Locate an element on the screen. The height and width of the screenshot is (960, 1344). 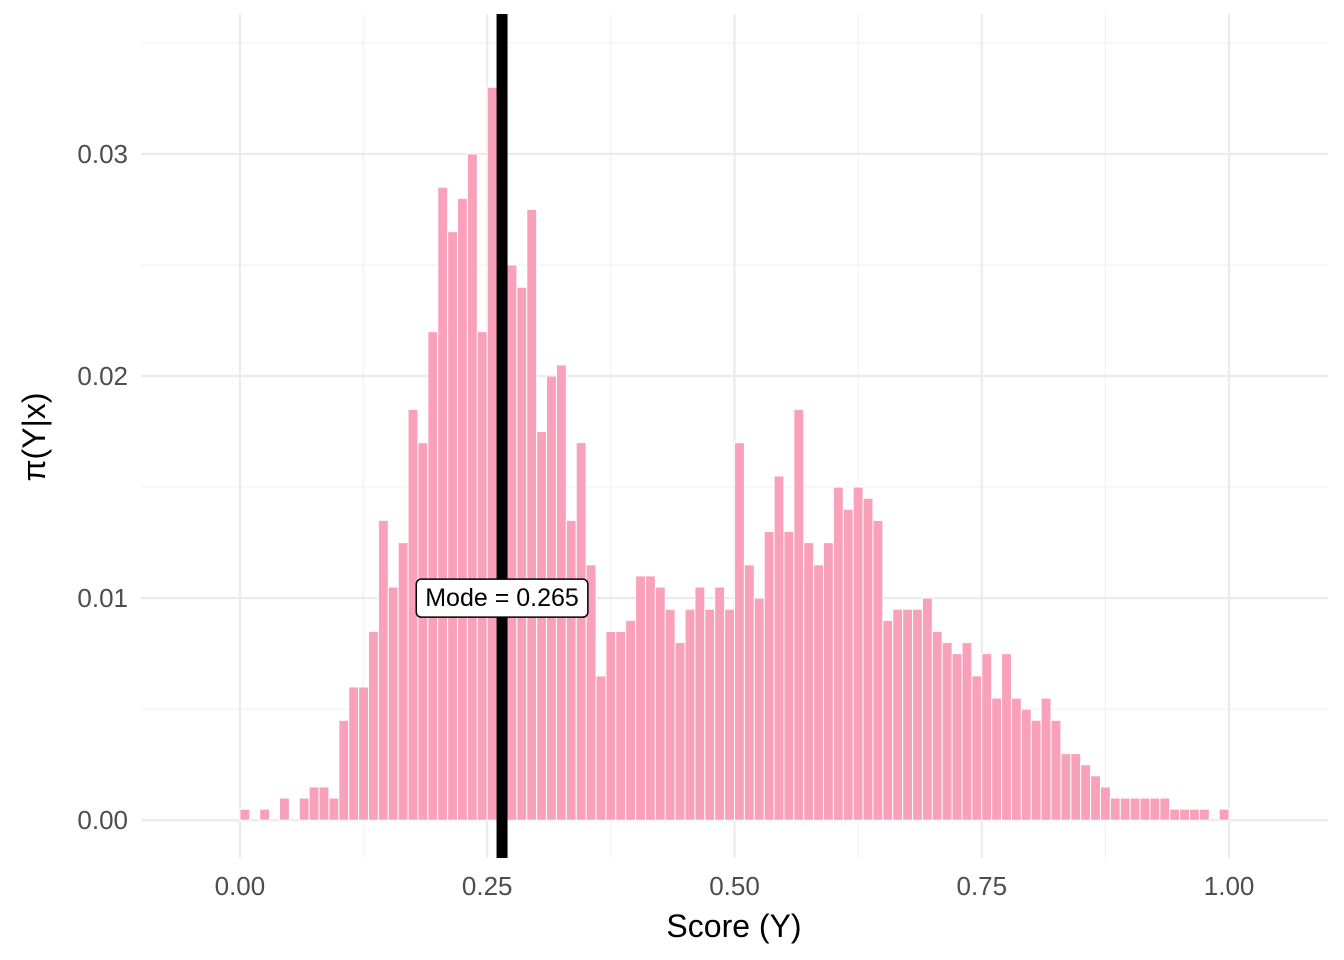
x-axis-title: Score (Y) is located at coordinates (733, 926).